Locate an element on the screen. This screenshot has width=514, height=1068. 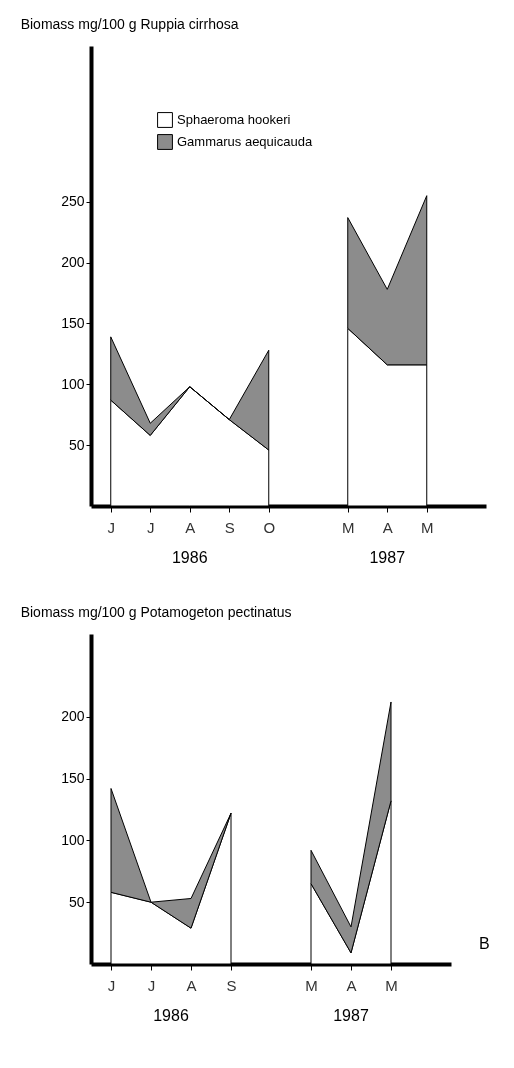
chart-title: Biomass mg/100 g Ruppia cirrhosa is located at coordinates (129, 24).